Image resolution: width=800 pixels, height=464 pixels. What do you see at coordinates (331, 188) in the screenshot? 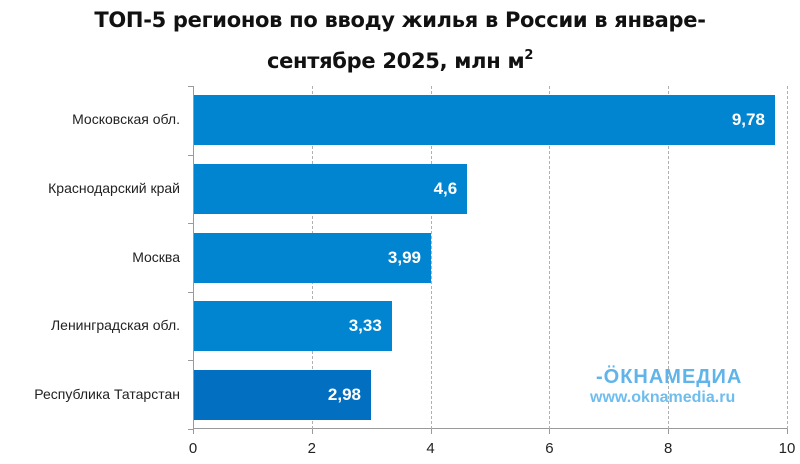
I see `bar: 4,6` at bounding box center [331, 188].